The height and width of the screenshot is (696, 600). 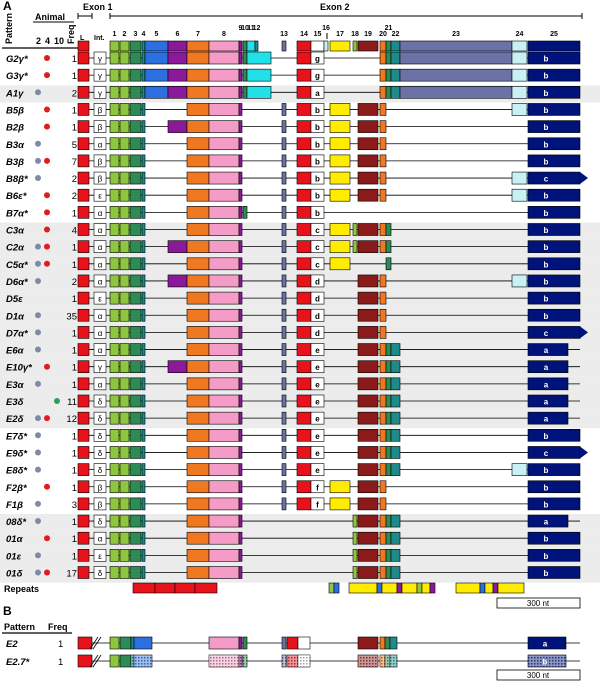 What do you see at coordinates (300, 557) in the screenshot?
I see `row-01ε: 01ε 1 ε b` at bounding box center [300, 557].